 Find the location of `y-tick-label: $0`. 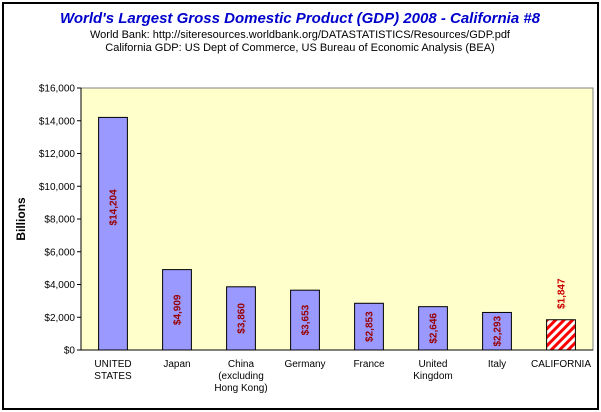

y-tick-label: $0 is located at coordinates (70, 351).